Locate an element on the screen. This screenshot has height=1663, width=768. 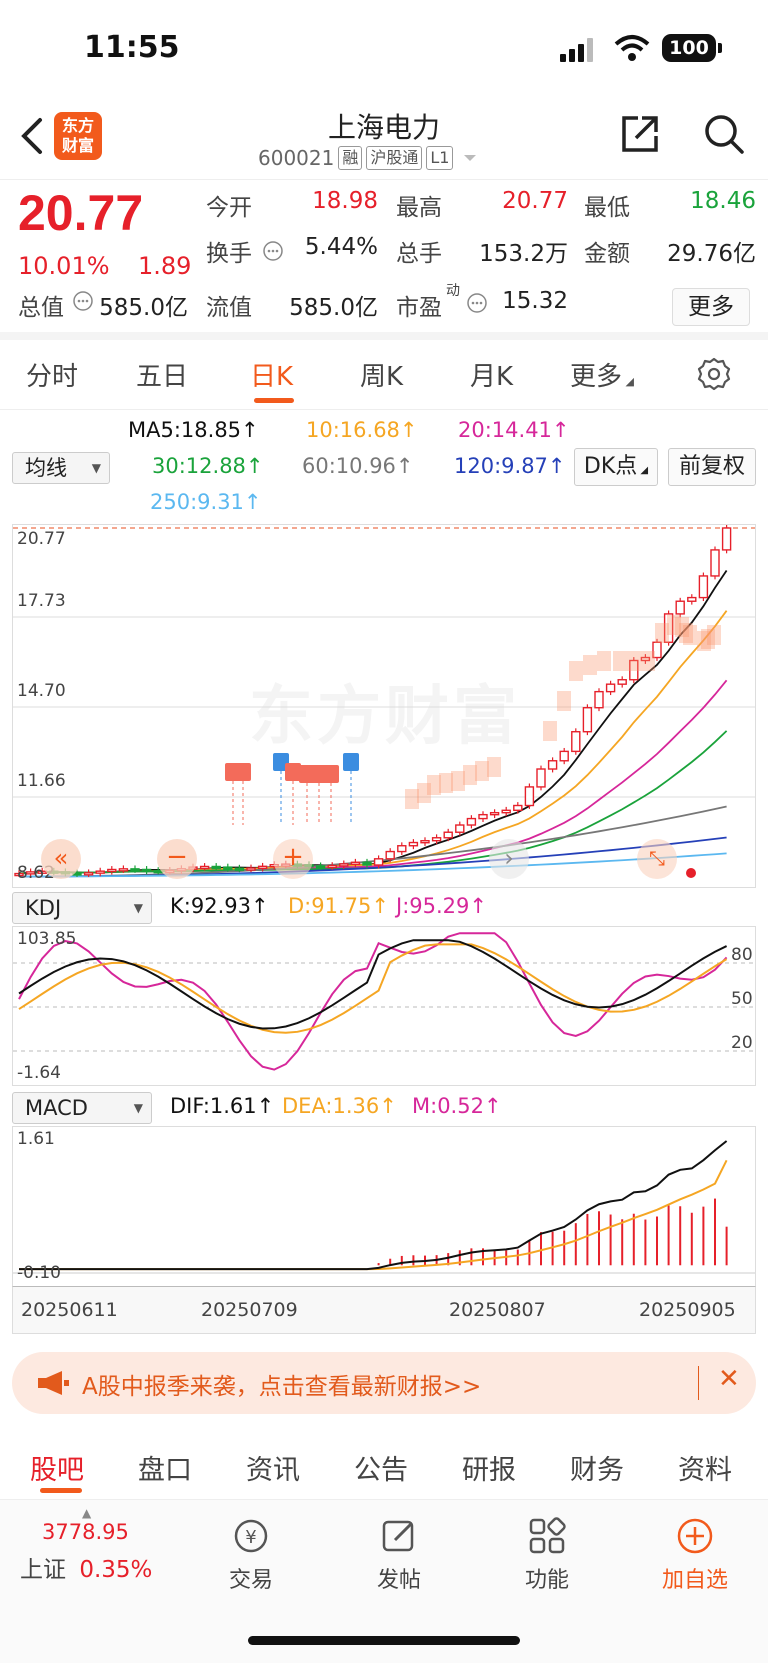
kdj-chart: 103.85 -1.64 80 50 20 is located at coordinates (384, 1006).